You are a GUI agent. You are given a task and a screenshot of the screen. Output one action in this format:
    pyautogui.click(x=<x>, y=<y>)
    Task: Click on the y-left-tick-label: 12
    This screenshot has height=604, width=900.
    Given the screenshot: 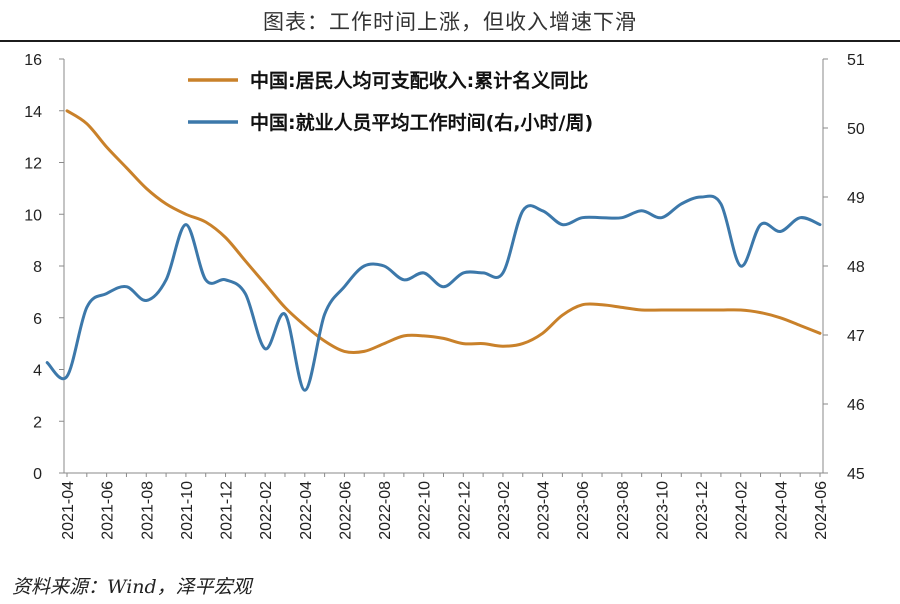 What is the action you would take?
    pyautogui.click(x=33, y=164)
    